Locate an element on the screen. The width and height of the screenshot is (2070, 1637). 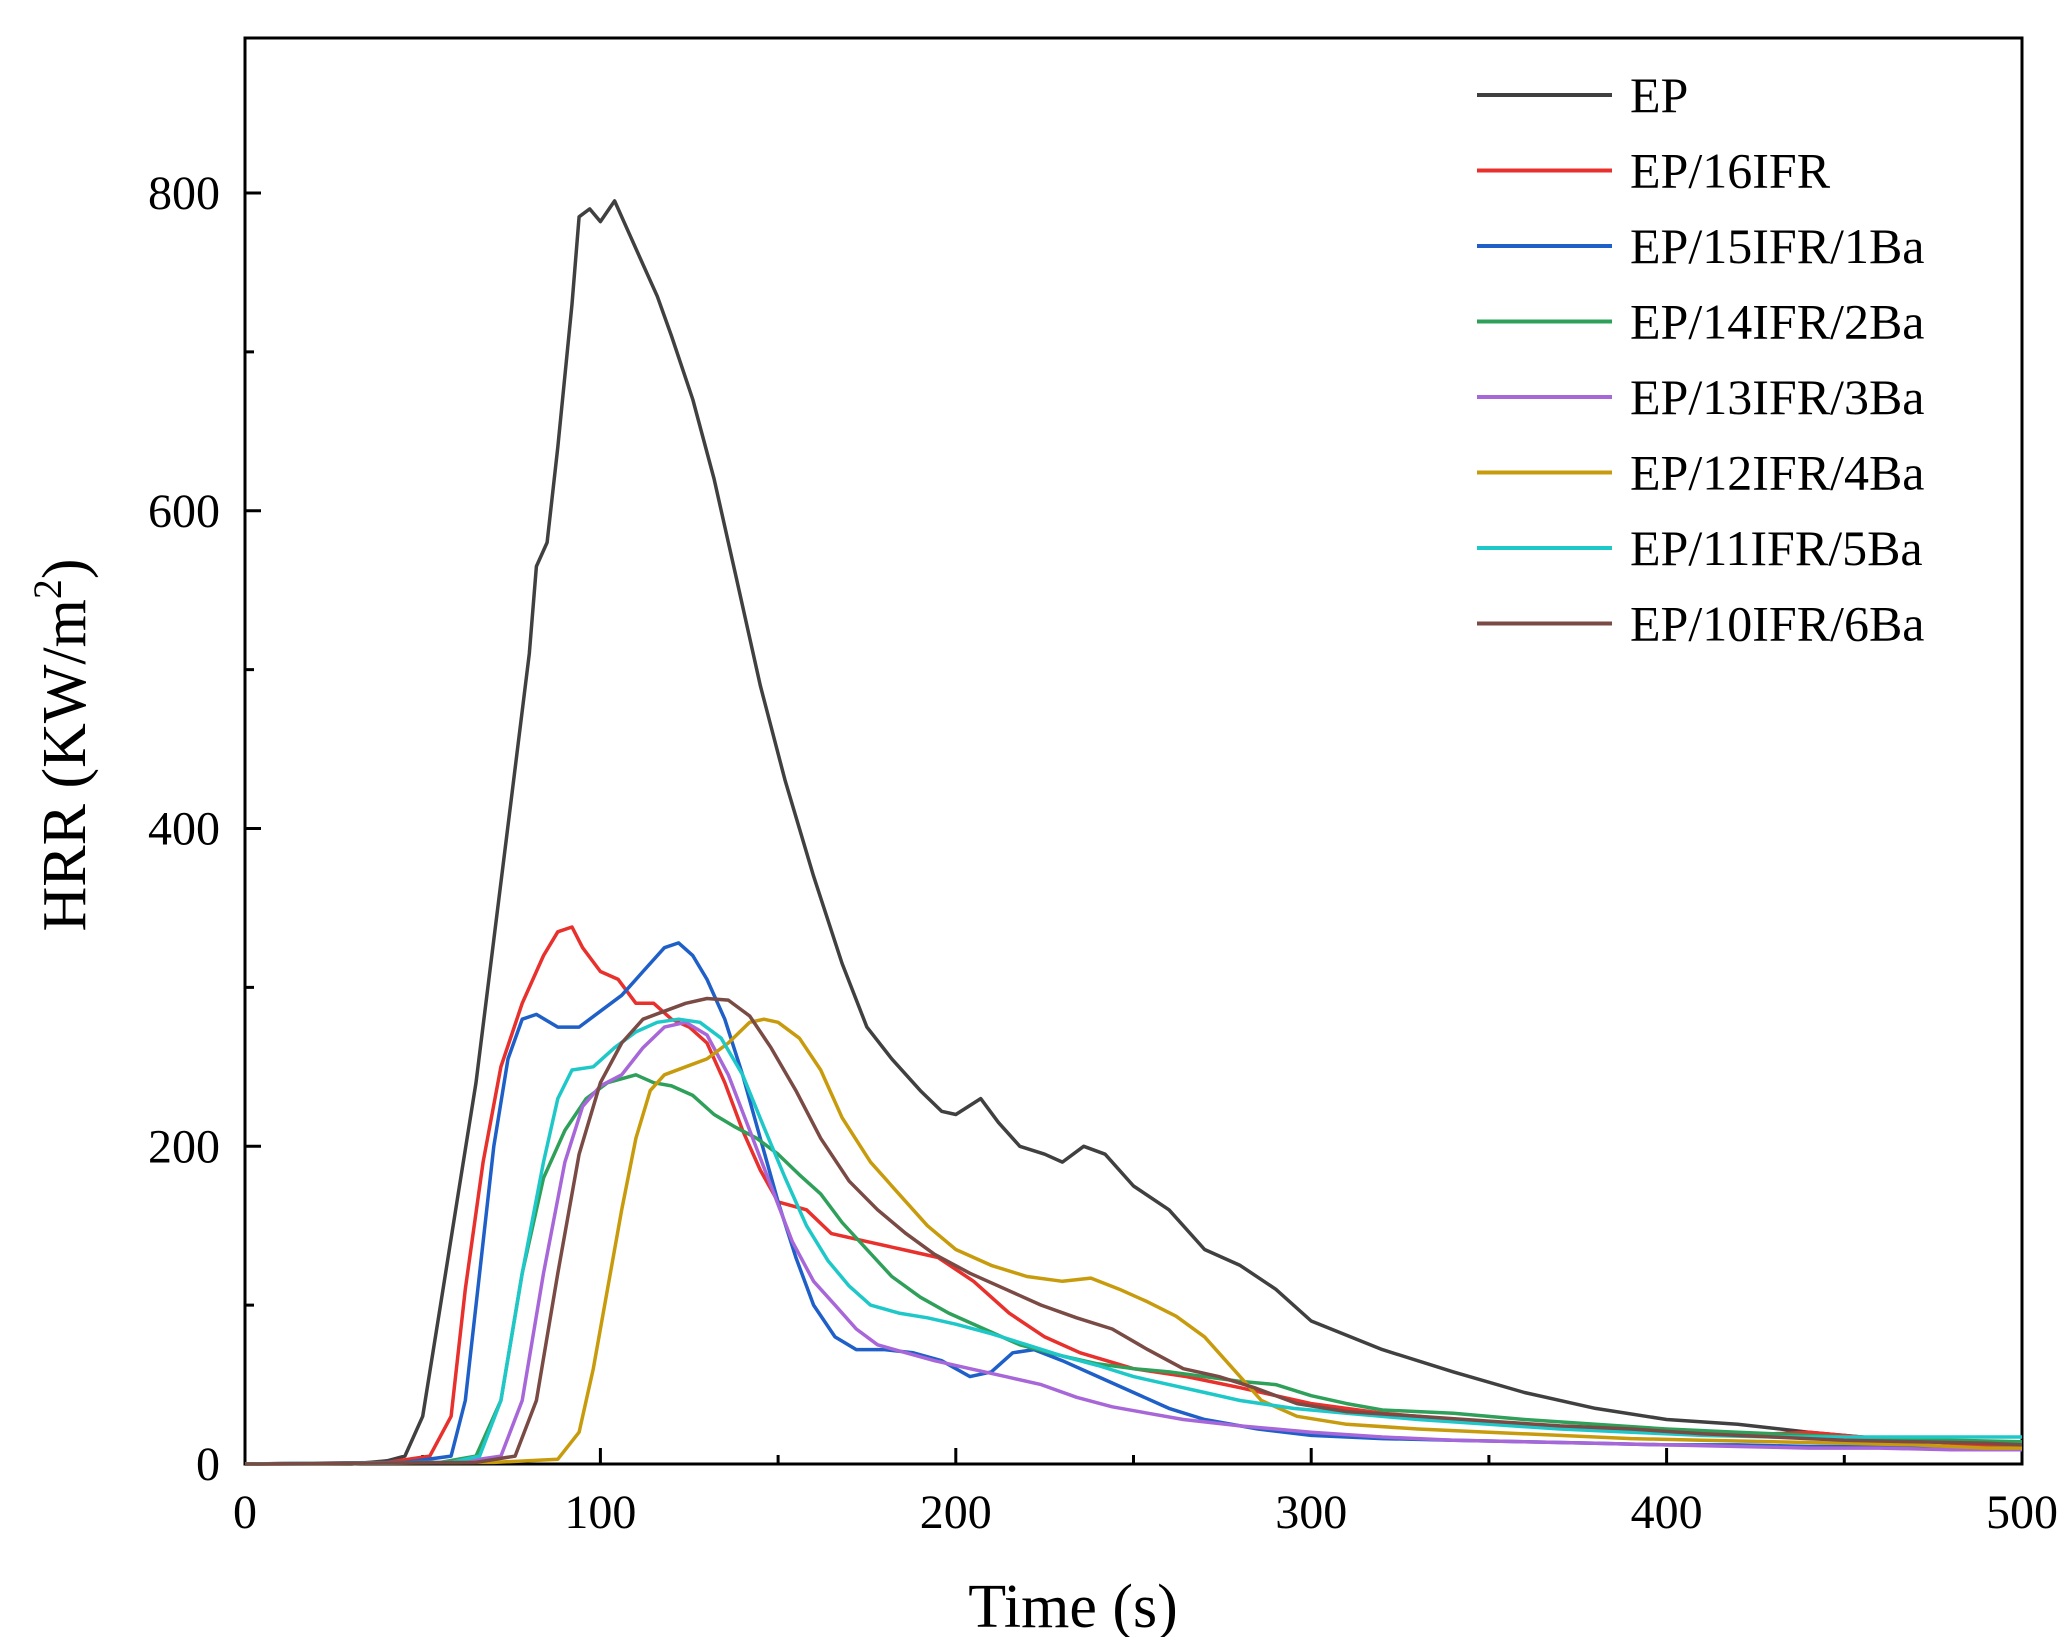
x-tick-label: 500 is located at coordinates (2022, 1512).